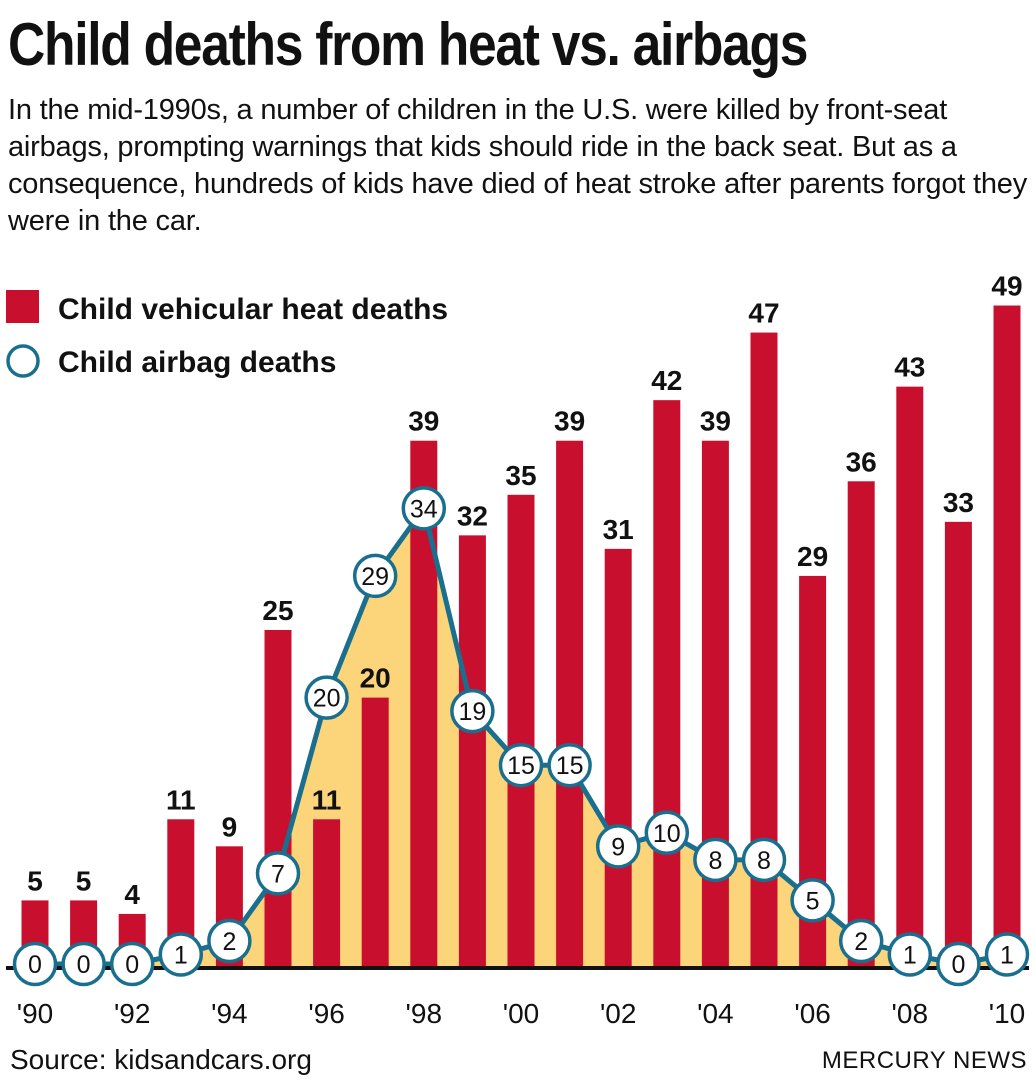 The width and height of the screenshot is (1035, 1081). Describe the element at coordinates (958, 502) in the screenshot. I see `heat-bar-label: 33` at that location.